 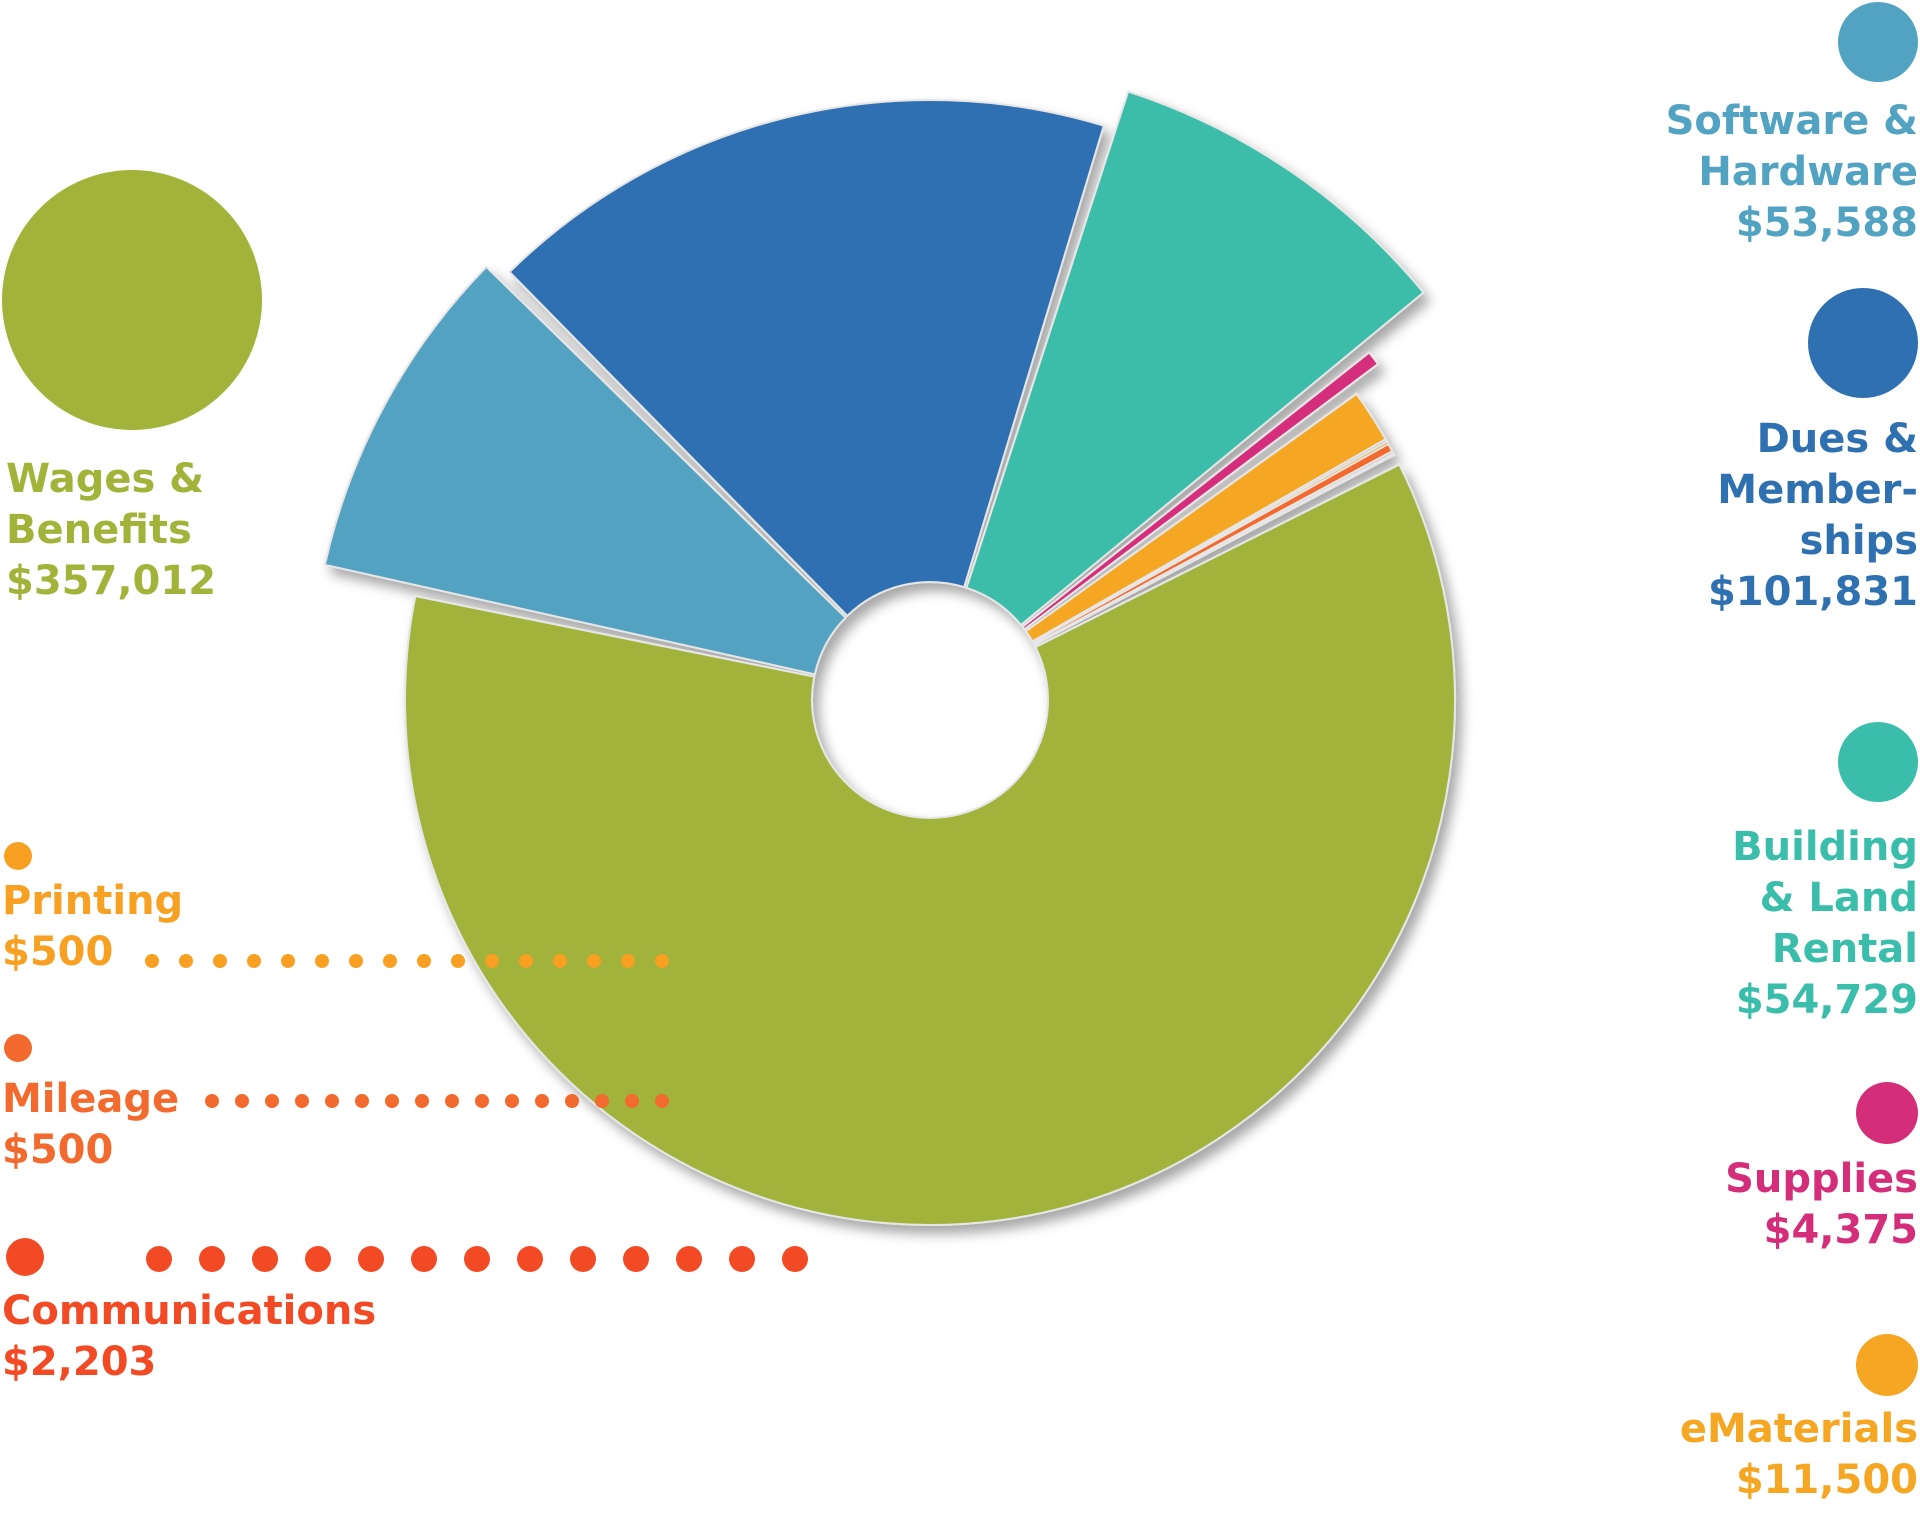 I want to click on legend-value: $11,500, so click(x=1826, y=1480).